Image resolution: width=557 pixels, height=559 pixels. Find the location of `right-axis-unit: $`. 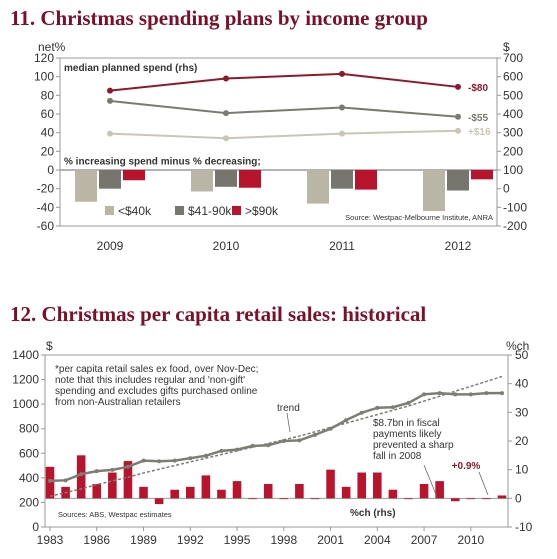

right-axis-unit: $ is located at coordinates (506, 47).